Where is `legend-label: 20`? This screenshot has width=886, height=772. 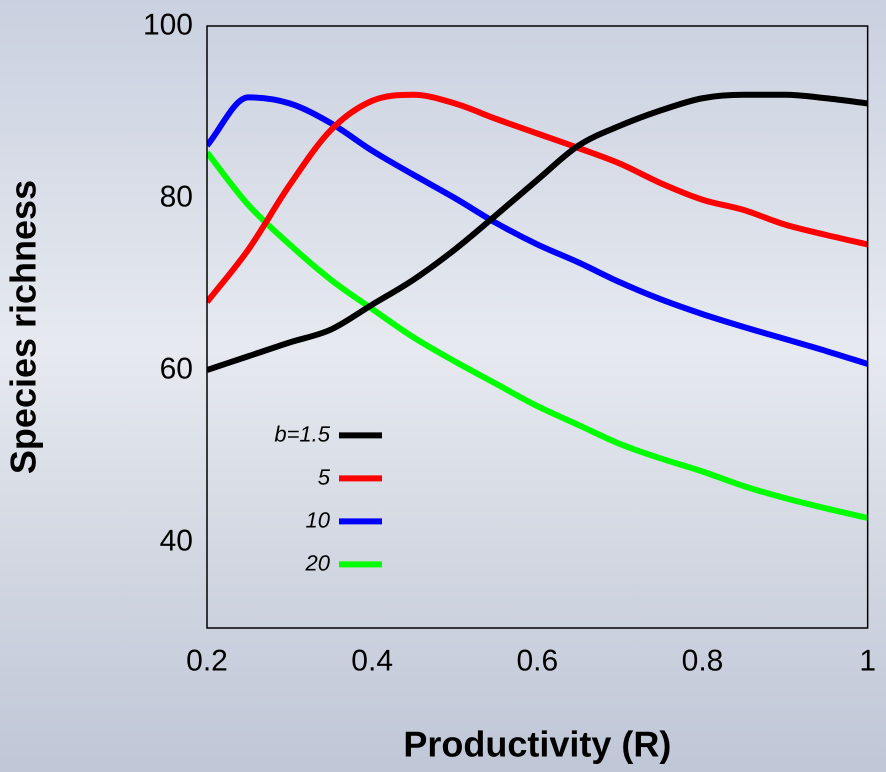
legend-label: 20 is located at coordinates (317, 563).